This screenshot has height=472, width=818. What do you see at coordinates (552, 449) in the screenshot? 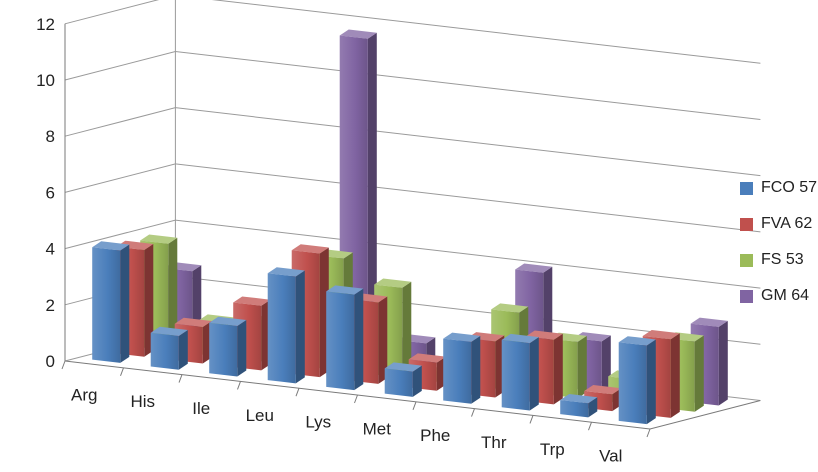
I see `x-tick-label: Trp` at bounding box center [552, 449].